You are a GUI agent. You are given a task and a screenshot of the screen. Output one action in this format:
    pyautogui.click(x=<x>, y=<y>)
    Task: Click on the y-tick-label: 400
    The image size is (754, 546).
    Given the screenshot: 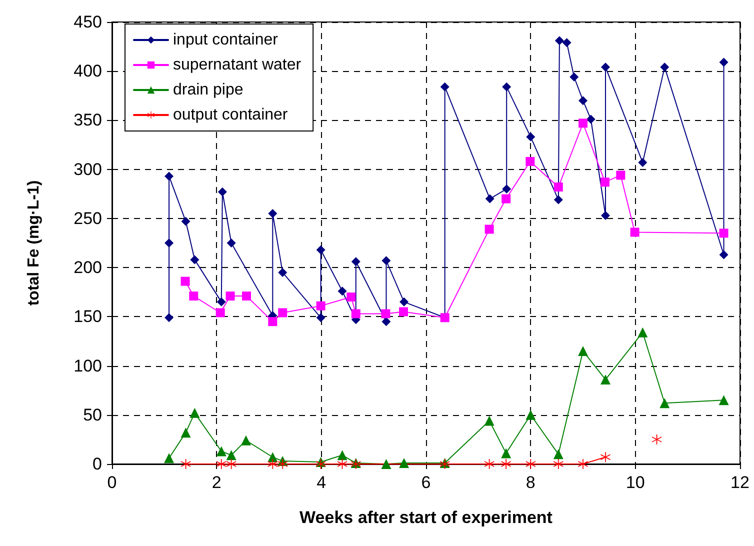 What is the action you would take?
    pyautogui.click(x=88, y=71)
    